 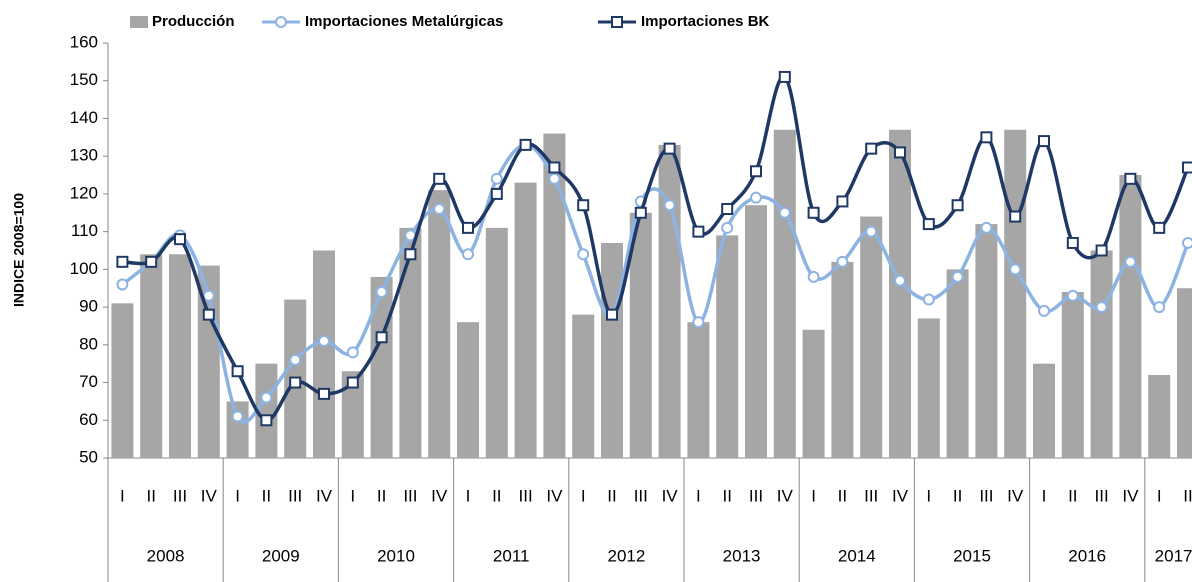 I want to click on y-tick-label: 50, so click(x=88, y=456).